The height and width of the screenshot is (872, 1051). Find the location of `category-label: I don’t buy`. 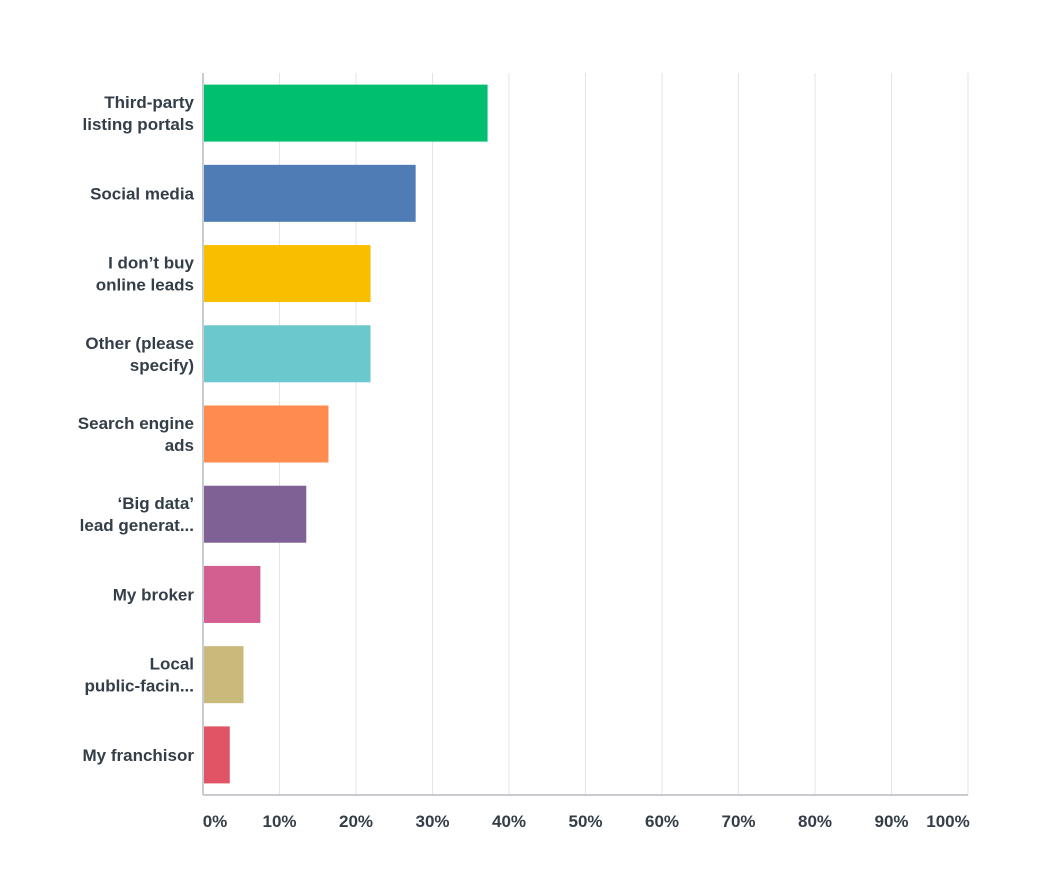

category-label: I don’t buy is located at coordinates (151, 263).